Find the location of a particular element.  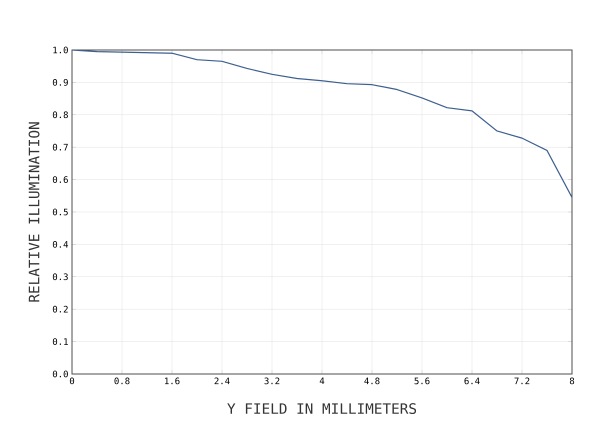

y-tick-label: 0.8 is located at coordinates (60, 114).